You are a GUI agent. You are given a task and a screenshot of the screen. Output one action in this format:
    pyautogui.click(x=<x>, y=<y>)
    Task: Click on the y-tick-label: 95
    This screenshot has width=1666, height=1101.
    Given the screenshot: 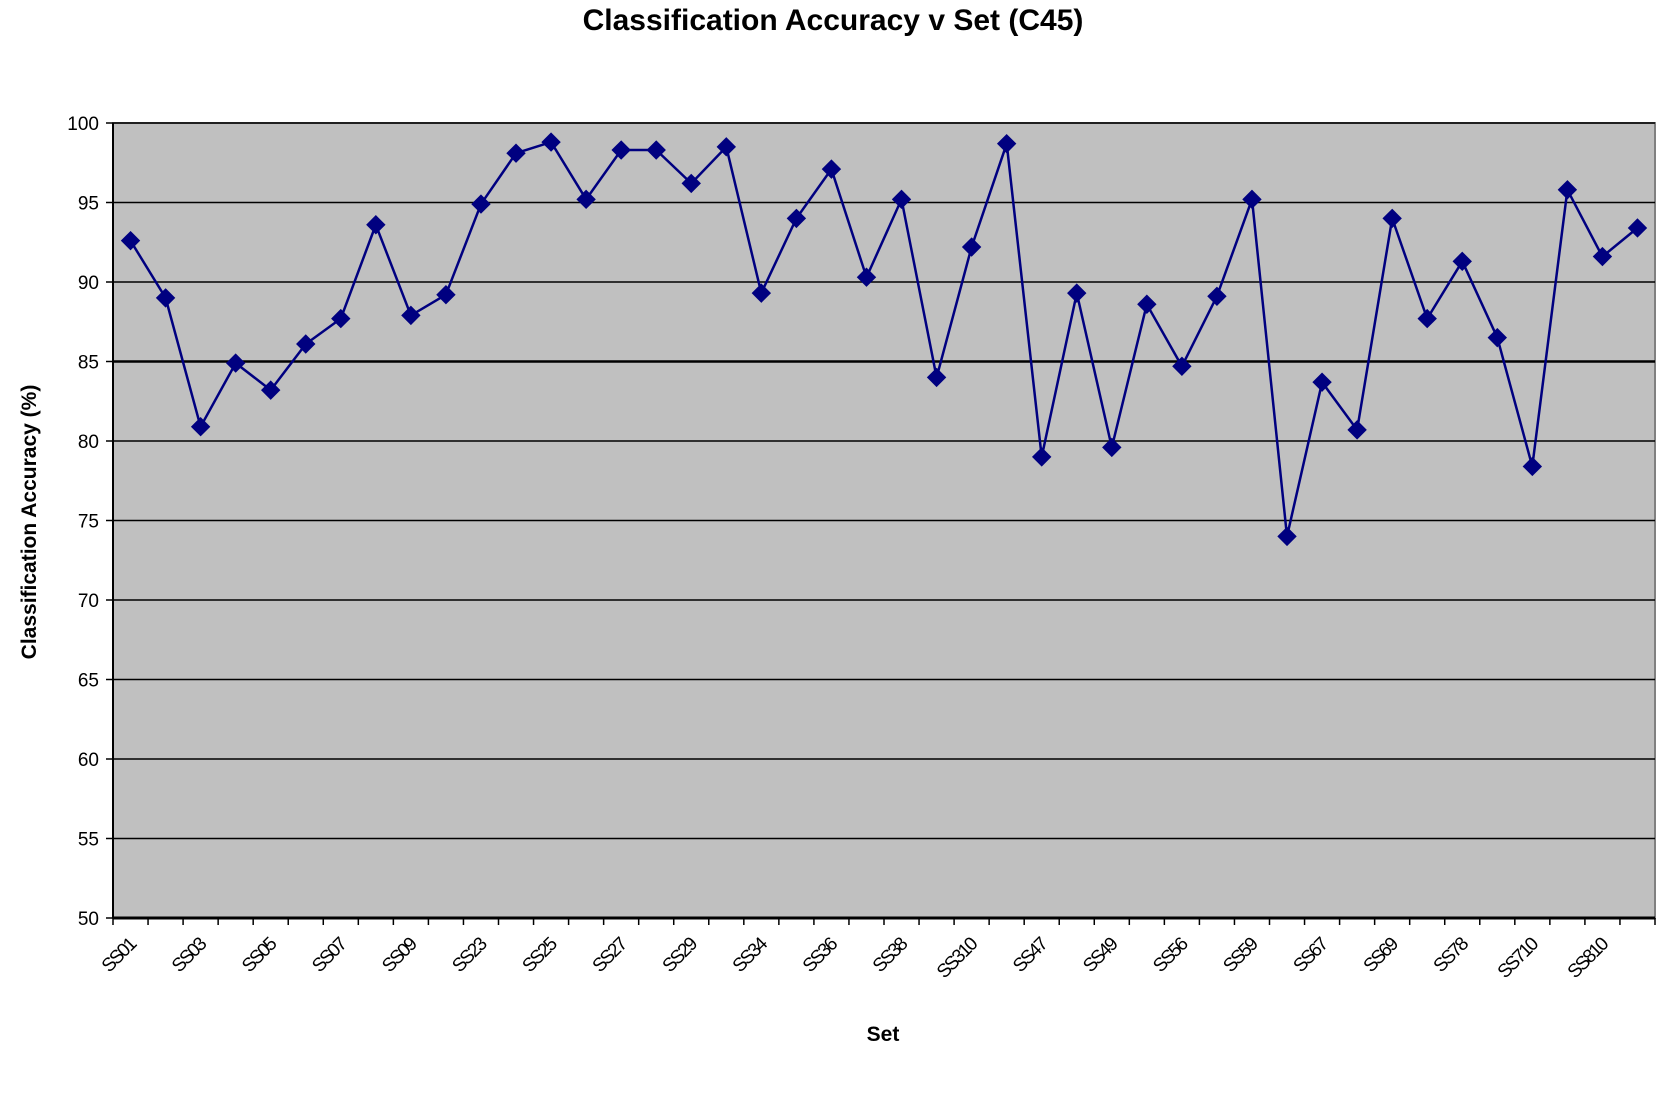 What is the action you would take?
    pyautogui.click(x=88, y=204)
    